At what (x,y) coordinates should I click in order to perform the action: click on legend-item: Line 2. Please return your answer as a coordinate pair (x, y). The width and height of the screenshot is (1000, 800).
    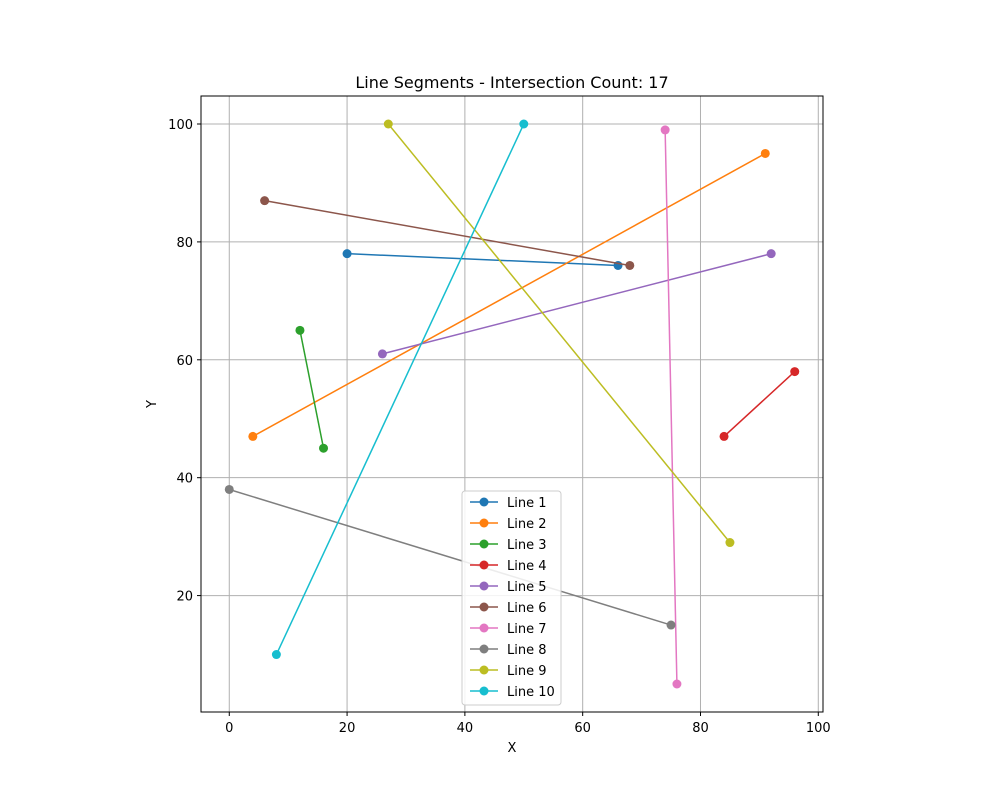
    Looking at the image, I should click on (508, 524).